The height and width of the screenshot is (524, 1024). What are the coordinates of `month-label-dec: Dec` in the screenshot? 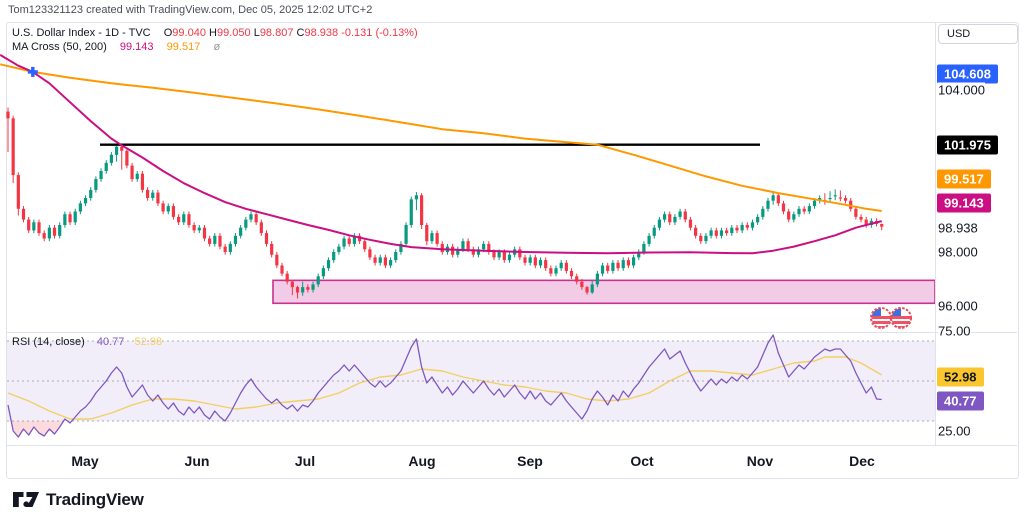 It's located at (862, 461).